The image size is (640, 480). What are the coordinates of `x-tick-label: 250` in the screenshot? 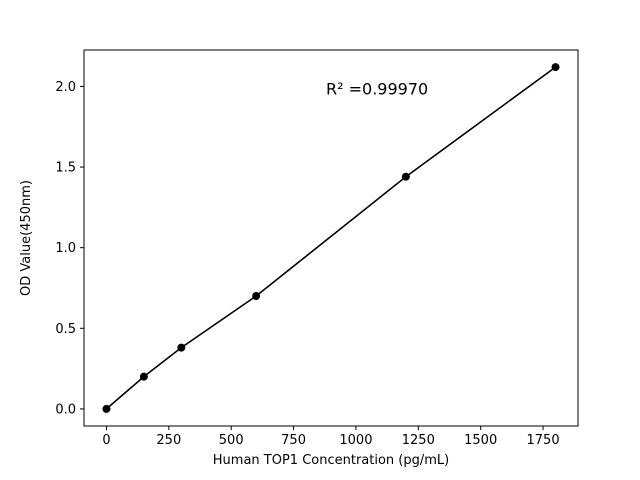 It's located at (168, 440).